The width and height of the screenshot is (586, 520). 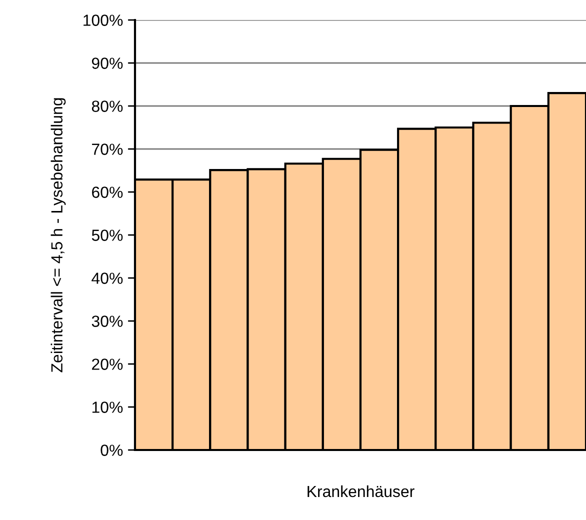 I want to click on y-tick-label: 90%, so click(x=107, y=63).